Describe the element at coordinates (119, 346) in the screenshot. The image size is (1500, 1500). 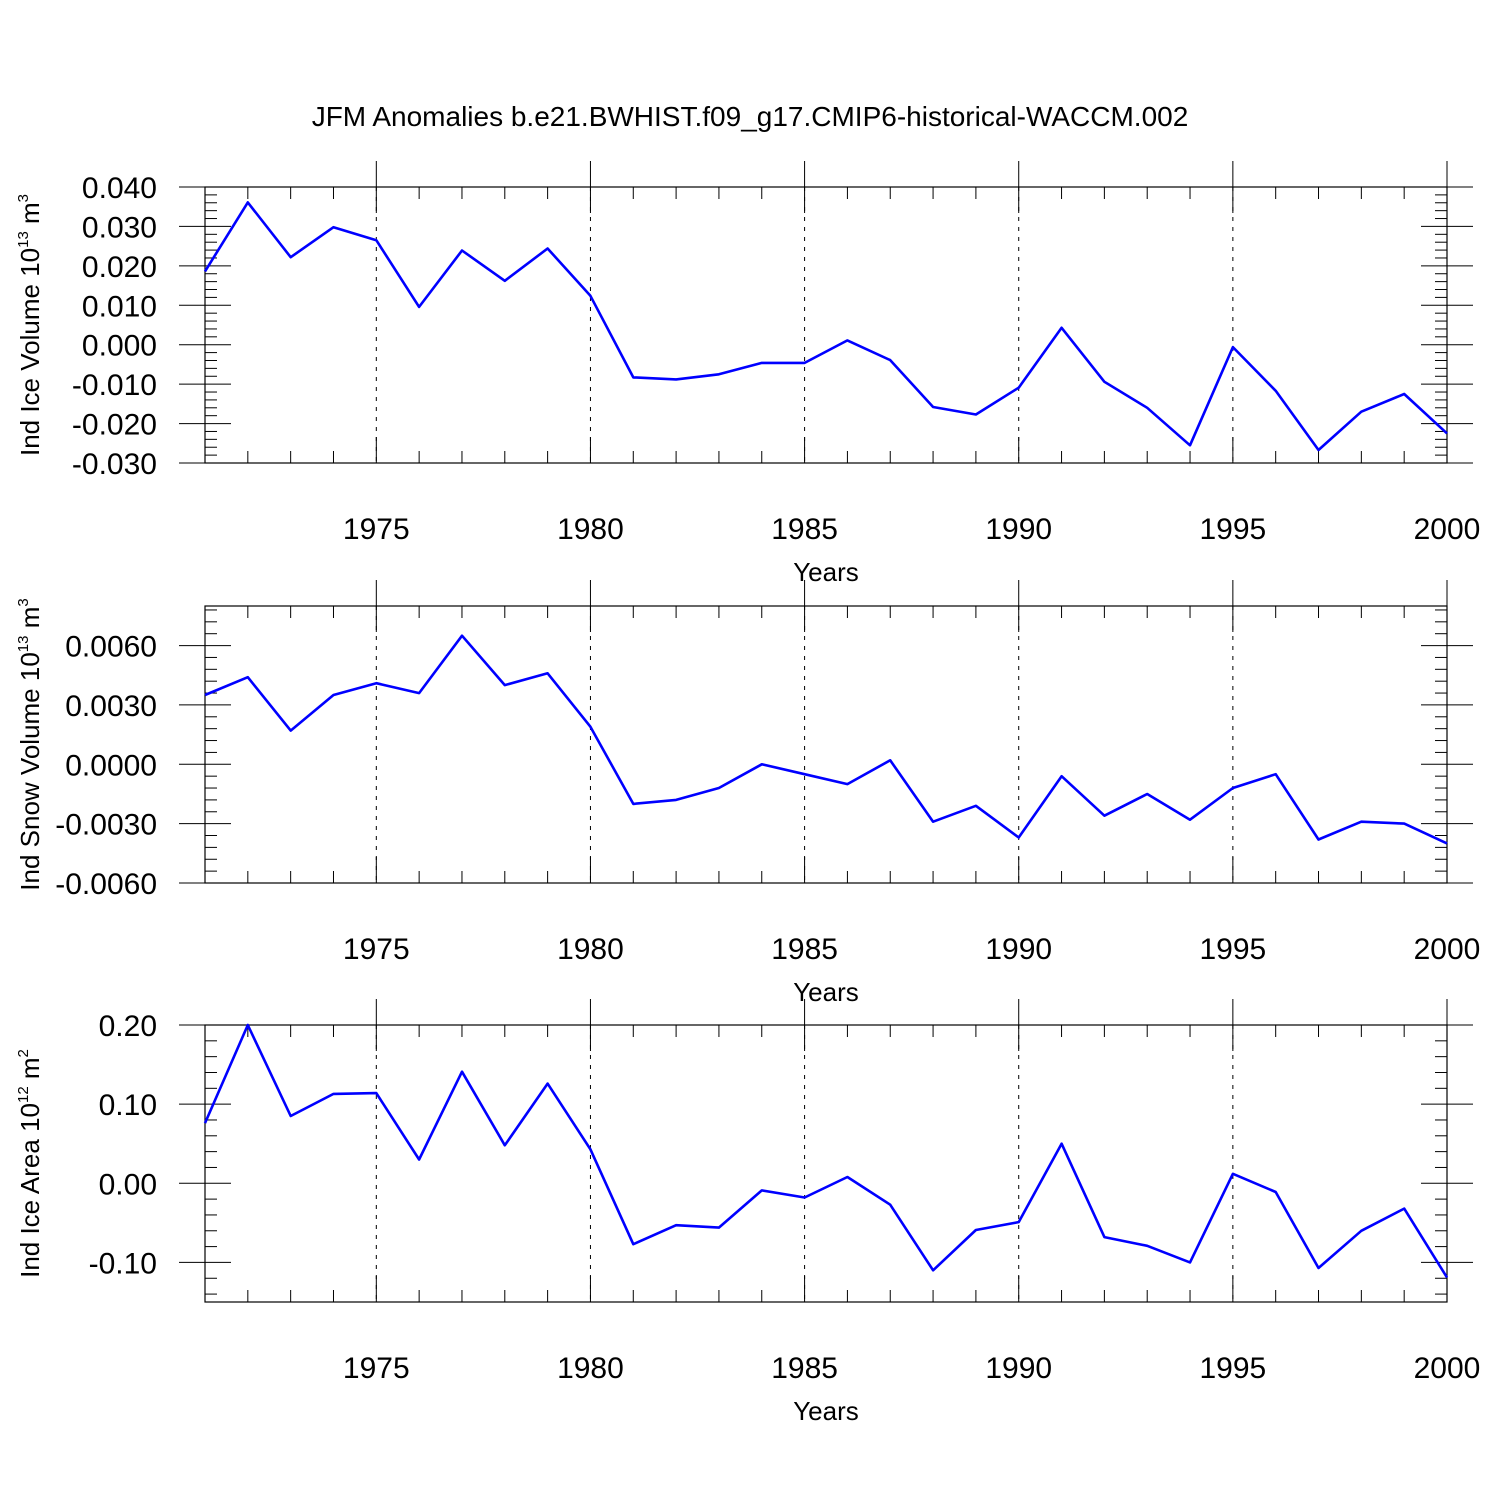
I see `y-tick-label: 0.000` at that location.